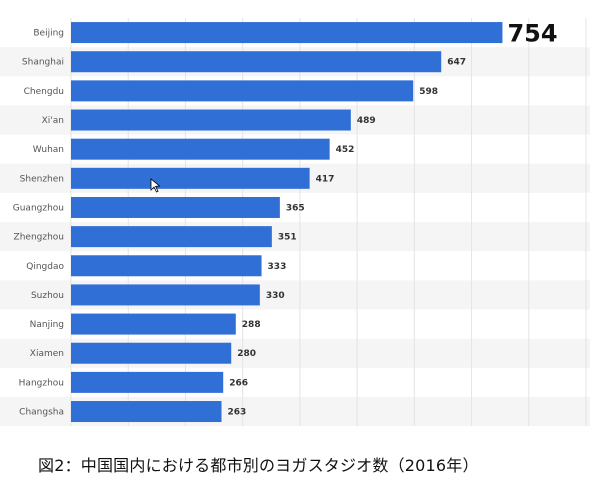 The height and width of the screenshot is (483, 600). Describe the element at coordinates (43, 63) in the screenshot. I see `category-label: Shanghai` at that location.